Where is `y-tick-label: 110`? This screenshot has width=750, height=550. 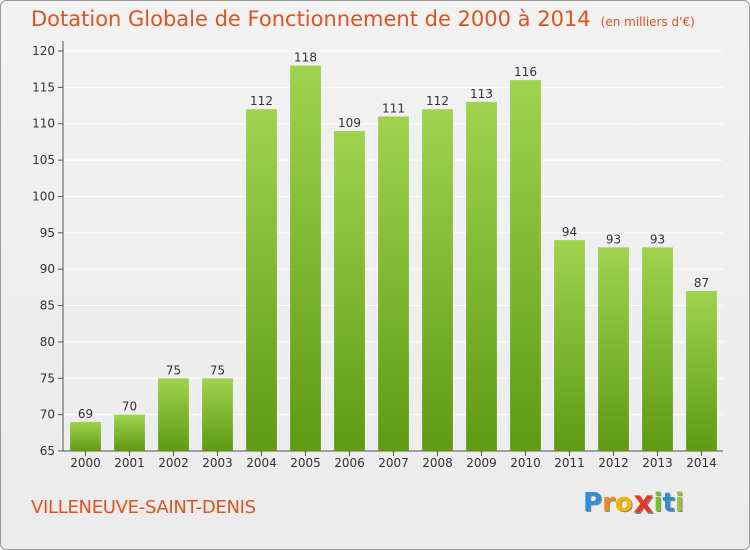
y-tick-label: 110 is located at coordinates (43, 124).